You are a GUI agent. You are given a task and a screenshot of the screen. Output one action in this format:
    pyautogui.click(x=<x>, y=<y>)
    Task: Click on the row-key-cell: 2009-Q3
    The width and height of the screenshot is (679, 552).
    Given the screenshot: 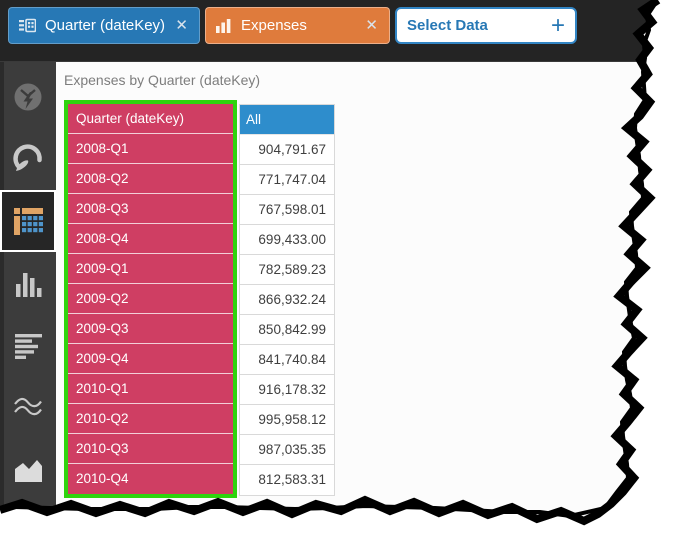 What is the action you would take?
    pyautogui.click(x=150, y=329)
    